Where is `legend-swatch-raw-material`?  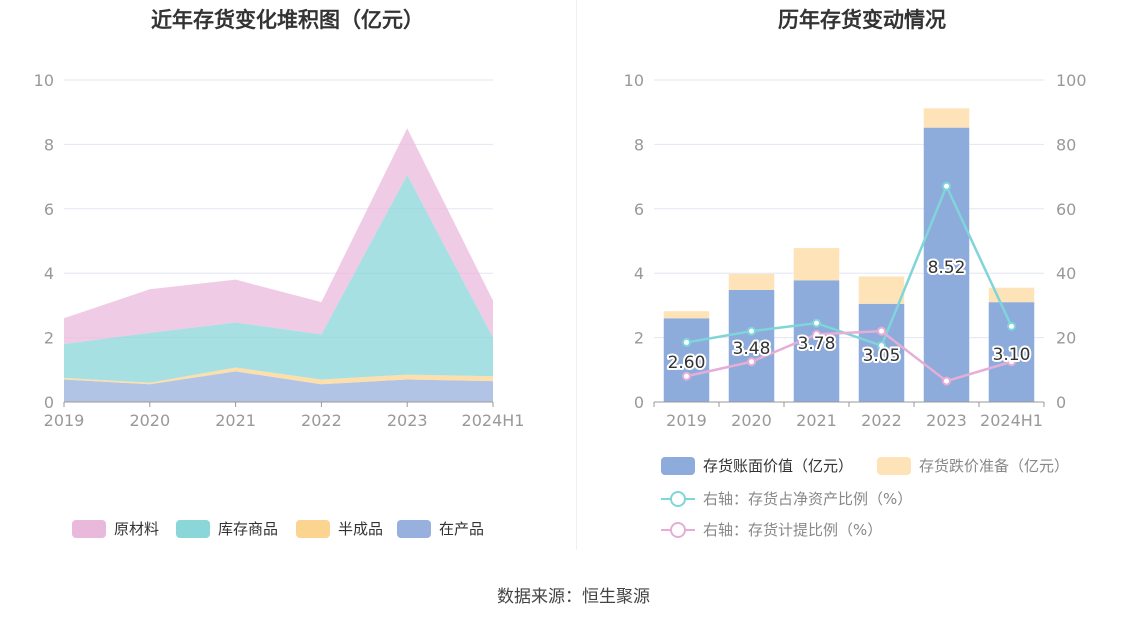
legend-swatch-raw-material is located at coordinates (89, 528).